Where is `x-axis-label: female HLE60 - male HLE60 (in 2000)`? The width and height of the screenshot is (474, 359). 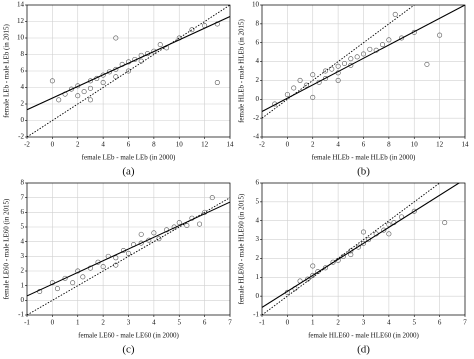 x-axis-label: female HLE60 - male HLE60 (in 2000) is located at coordinates (363, 336).